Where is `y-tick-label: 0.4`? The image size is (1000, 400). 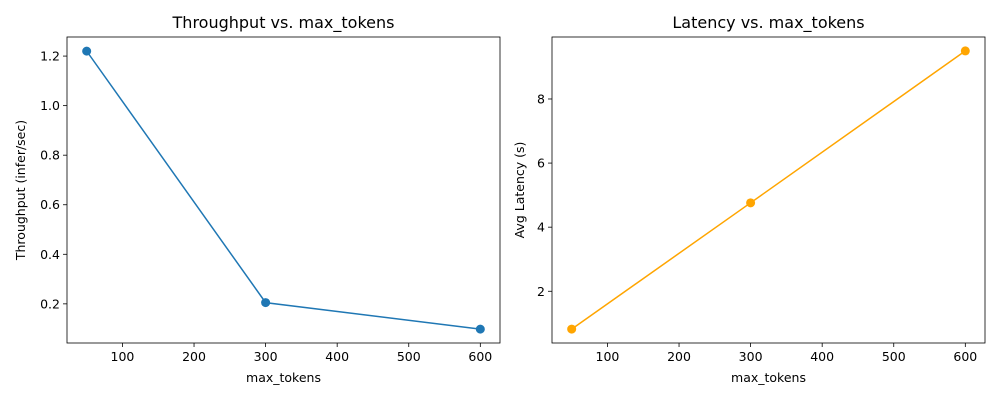
y-tick-label: 0.4 is located at coordinates (50, 254).